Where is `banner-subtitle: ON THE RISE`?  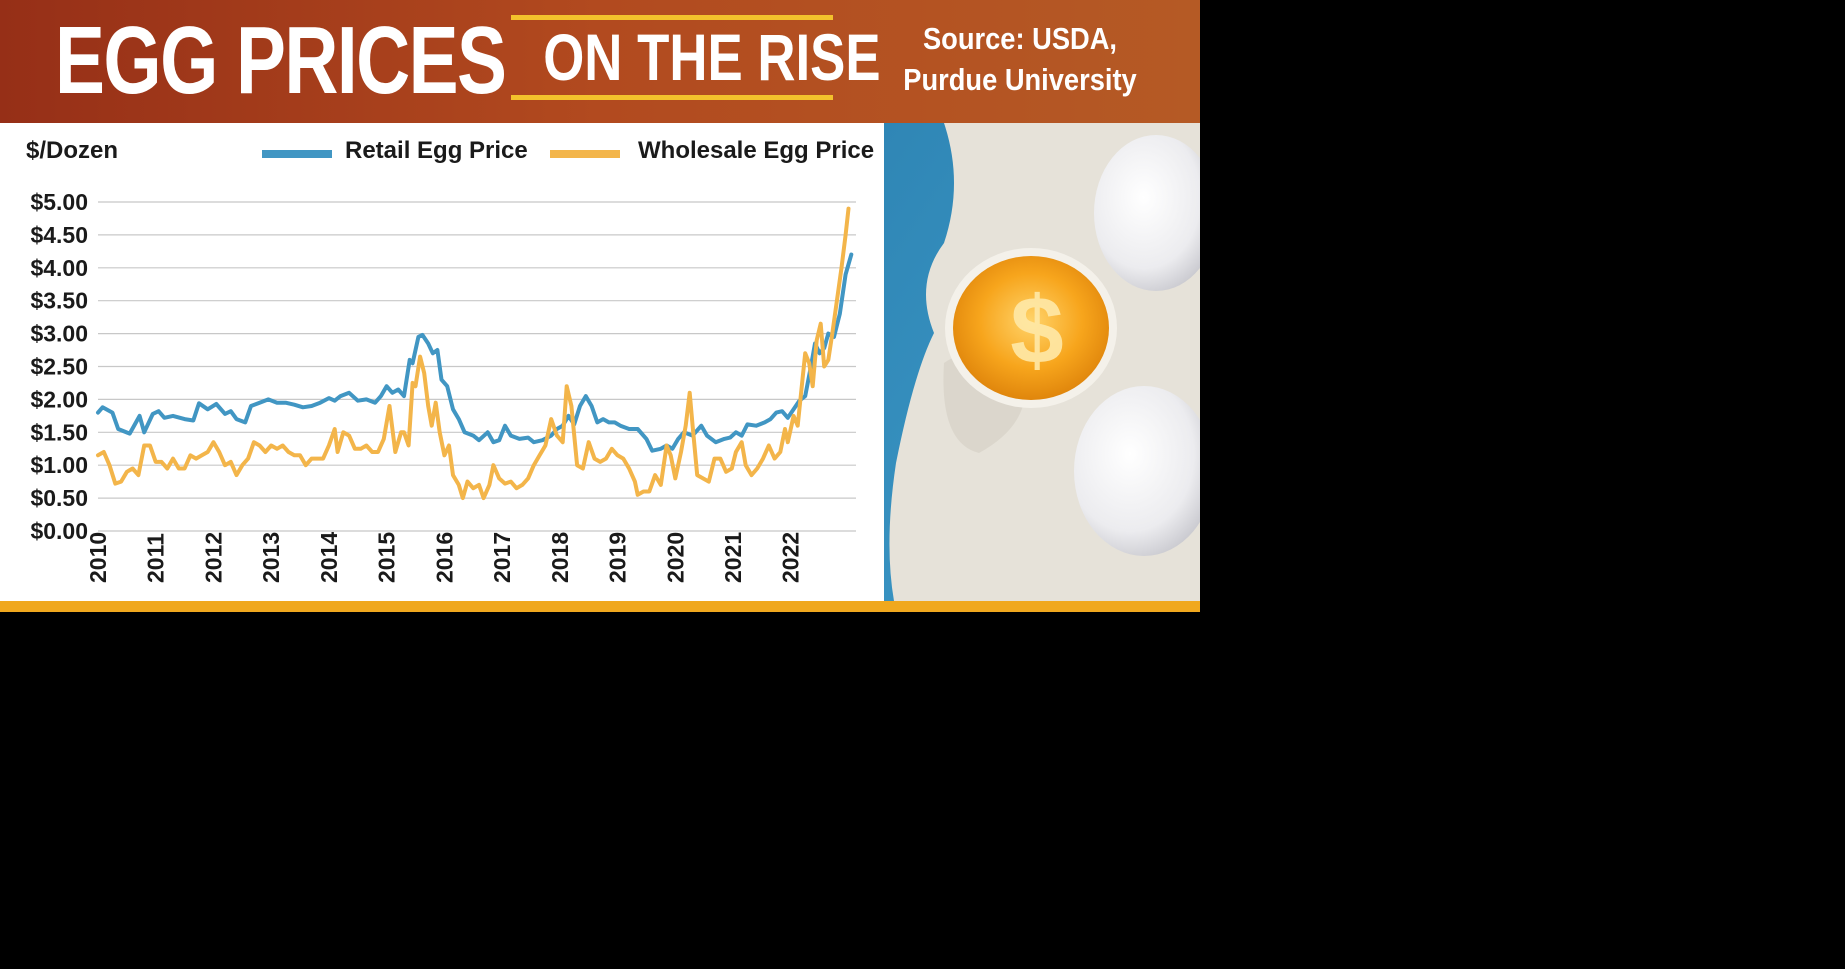
banner-subtitle: ON THE RISE is located at coordinates (712, 57).